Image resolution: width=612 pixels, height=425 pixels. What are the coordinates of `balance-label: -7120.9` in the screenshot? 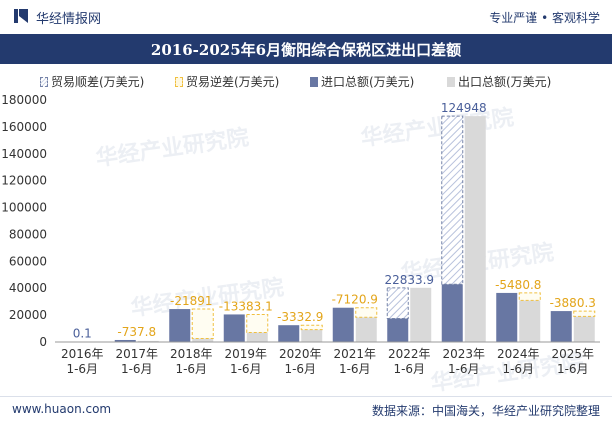 It's located at (355, 300).